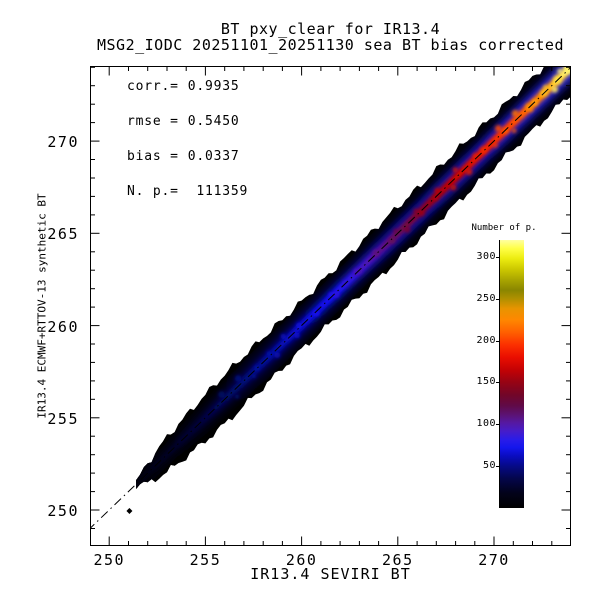 The width and height of the screenshot is (600, 600). Describe the element at coordinates (213, 156) in the screenshot. I see `stat-bias-value: 0.0337` at that location.